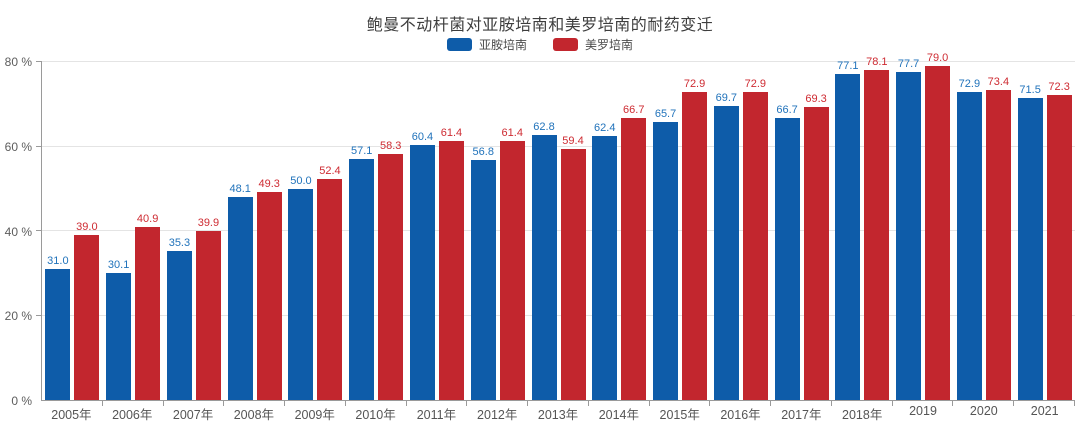 This screenshot has width=1080, height=434. What do you see at coordinates (422, 136) in the screenshot?
I see `bar-value-label: 60.4` at bounding box center [422, 136].